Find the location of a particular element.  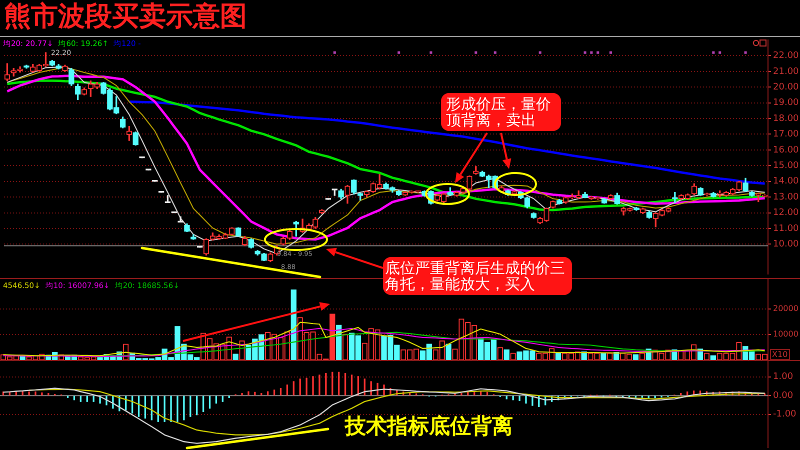

chart-title: 熊市波段买卖示意图 is located at coordinates (125, 16).